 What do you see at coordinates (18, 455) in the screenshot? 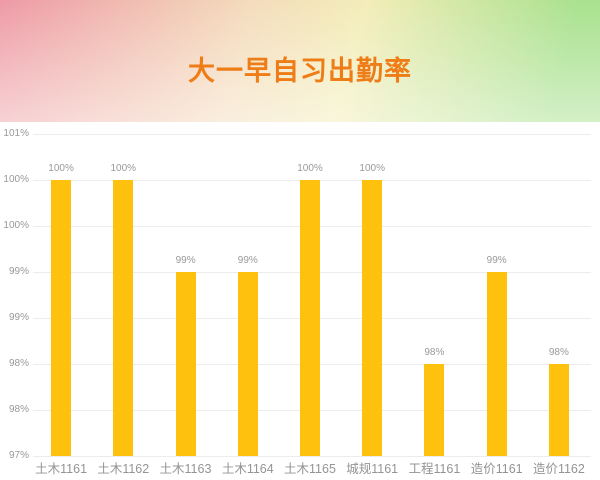
I see `y-axis-tick-label: 97%` at bounding box center [18, 455].